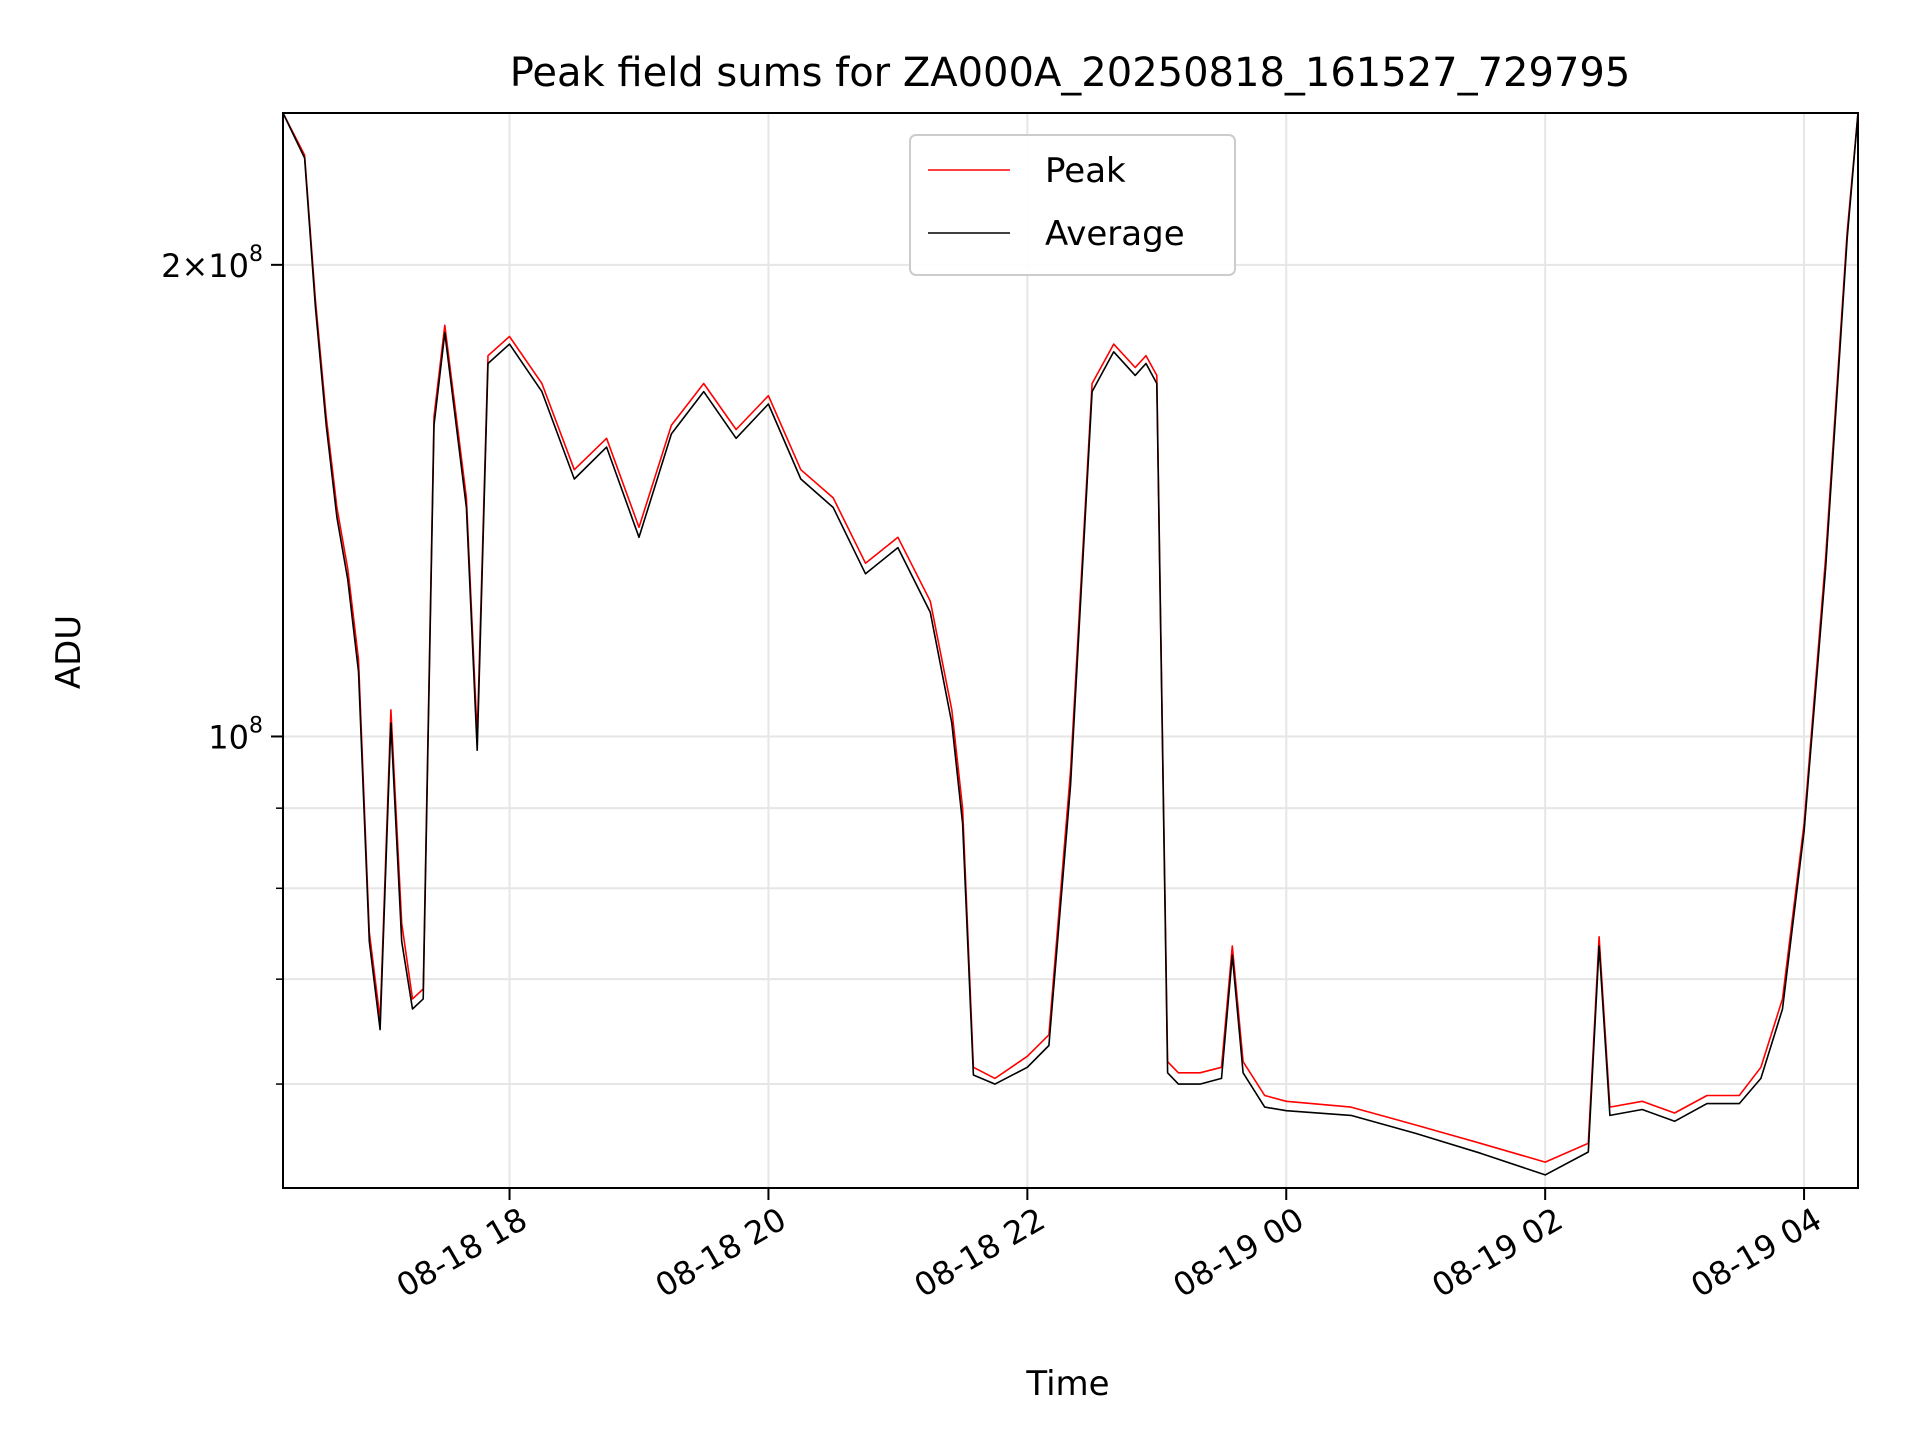 This screenshot has width=1920, height=1440. I want to click on y-axis: 108 2×108, so click(222, 663).